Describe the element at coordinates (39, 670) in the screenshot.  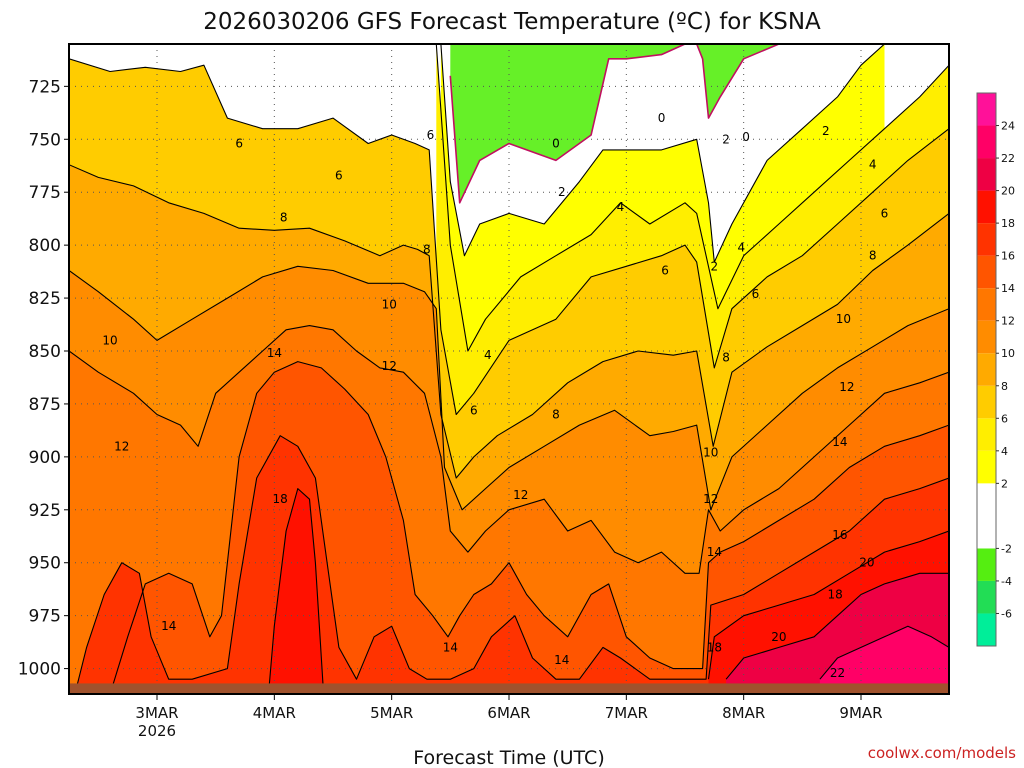
I see `y-tick-label: 1000` at that location.